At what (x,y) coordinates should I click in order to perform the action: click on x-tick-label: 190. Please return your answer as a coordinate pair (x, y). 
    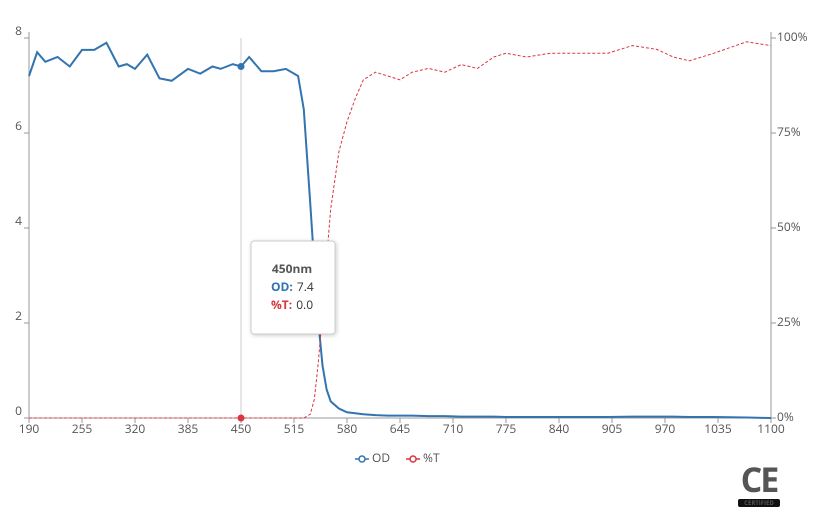
    Looking at the image, I should click on (29, 428).